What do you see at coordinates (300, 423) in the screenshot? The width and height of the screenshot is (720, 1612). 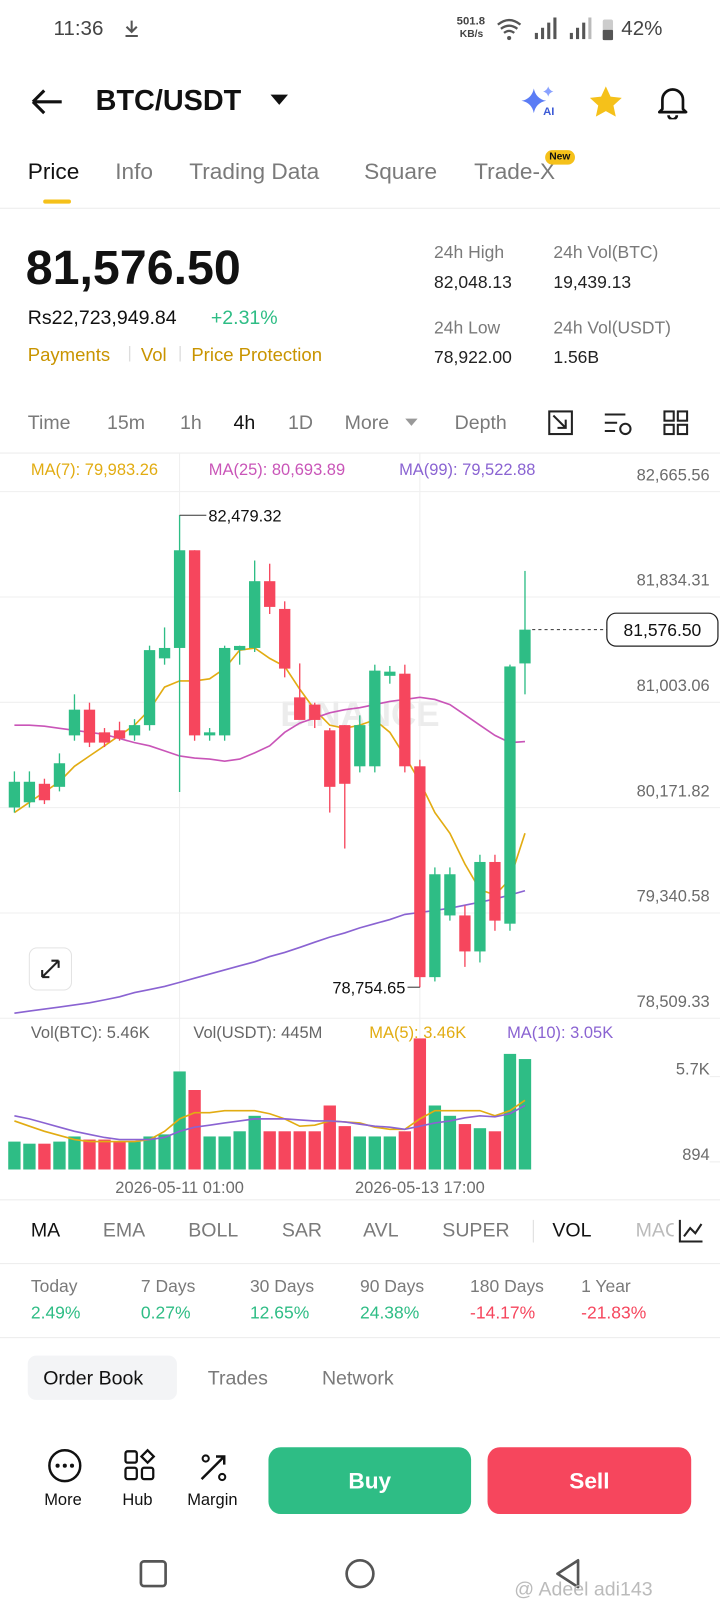 I see `interval: 1D` at bounding box center [300, 423].